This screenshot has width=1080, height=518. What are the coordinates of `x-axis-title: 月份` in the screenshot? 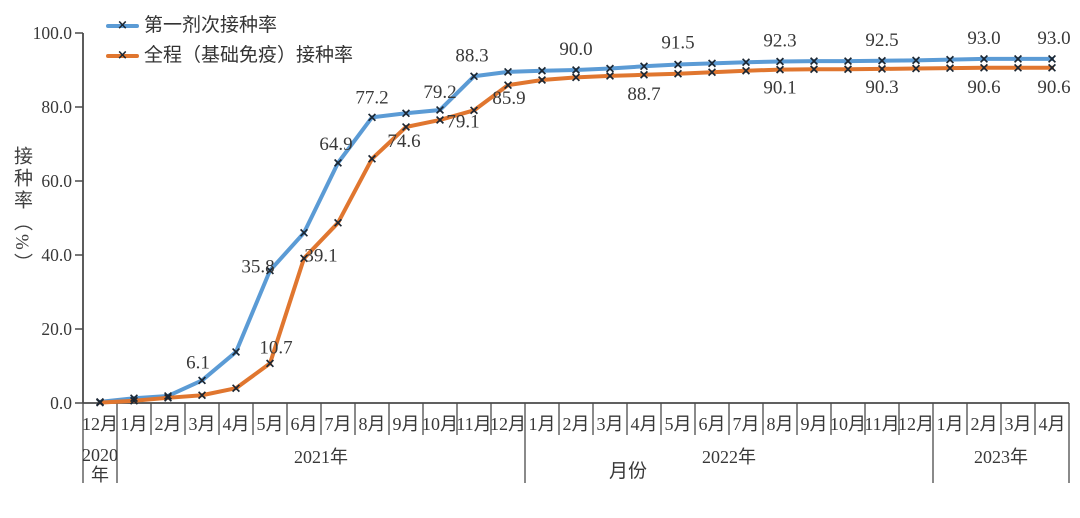 It's located at (628, 471).